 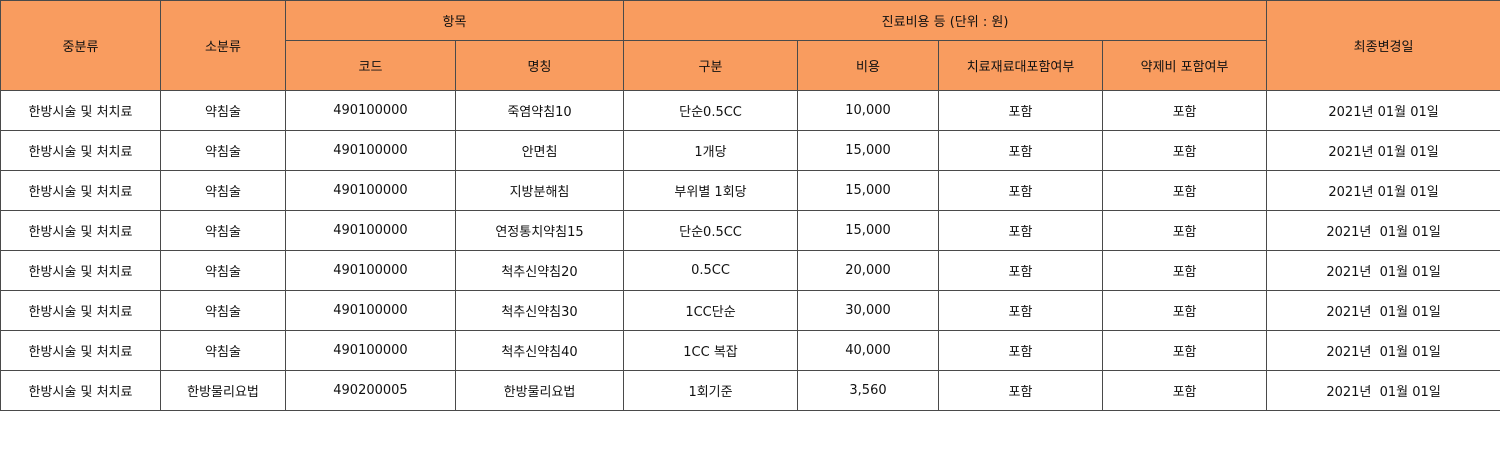 What do you see at coordinates (370, 65) in the screenshot?
I see `header-cell: 코드` at bounding box center [370, 65].